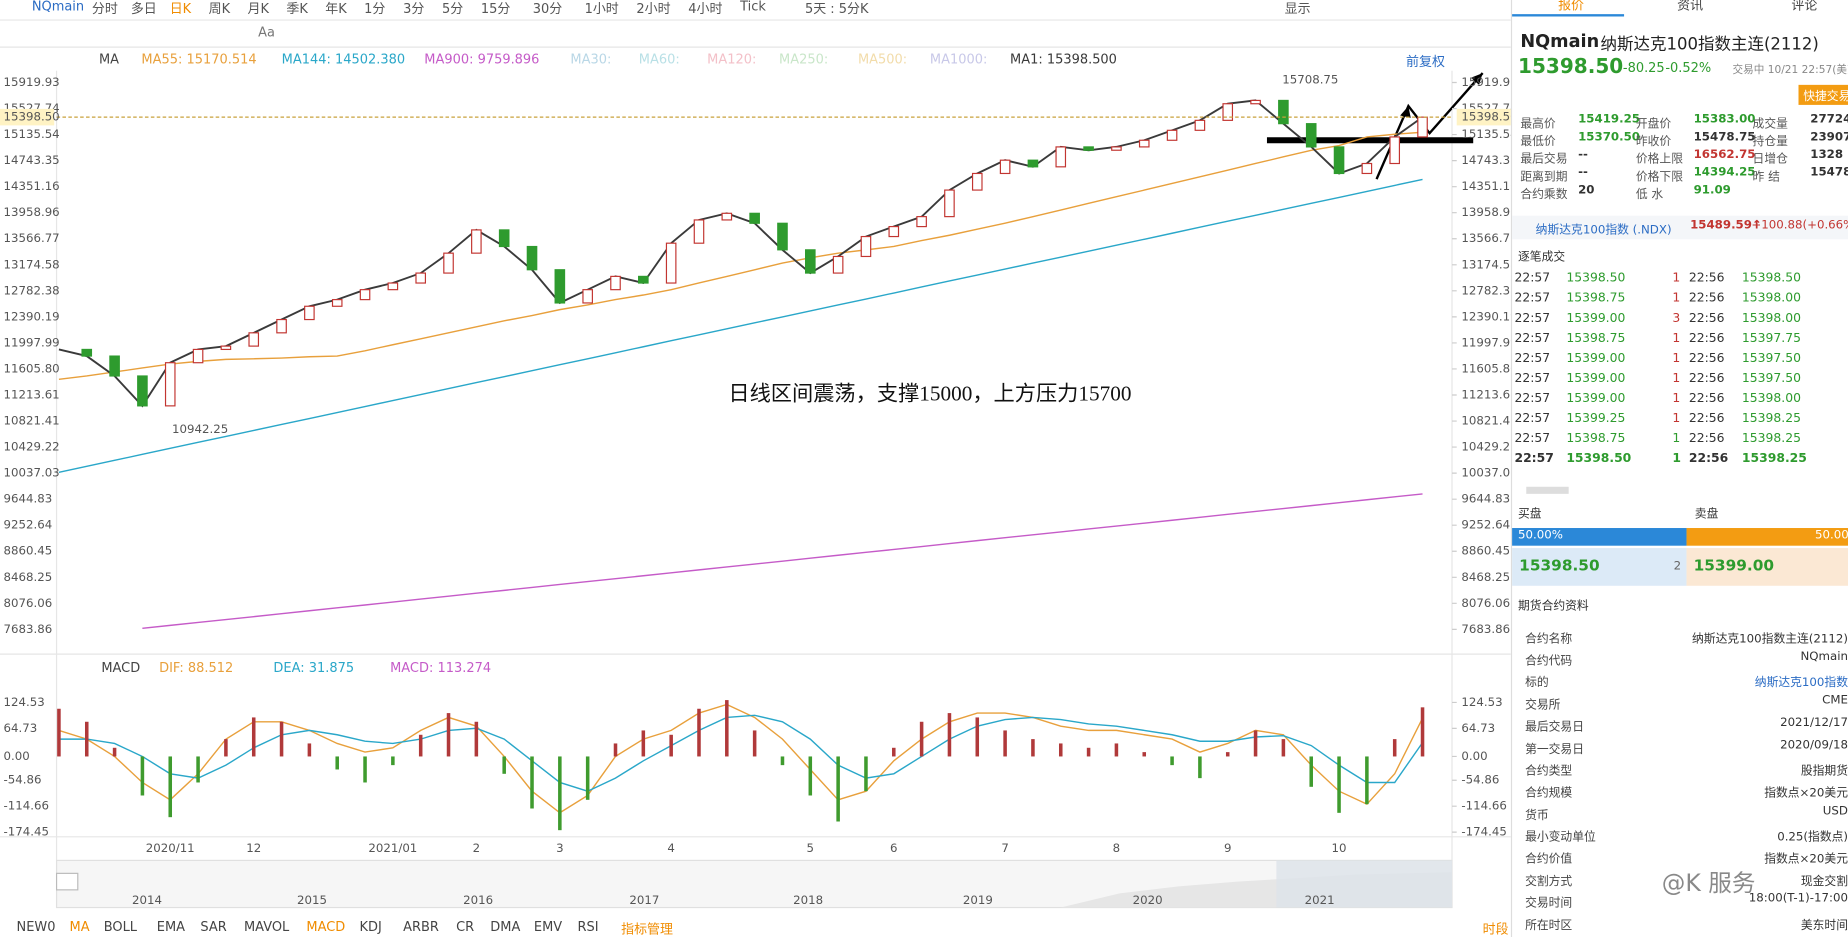 The image size is (1848, 937). I want to click on x-tick-label: 2, so click(476, 848).